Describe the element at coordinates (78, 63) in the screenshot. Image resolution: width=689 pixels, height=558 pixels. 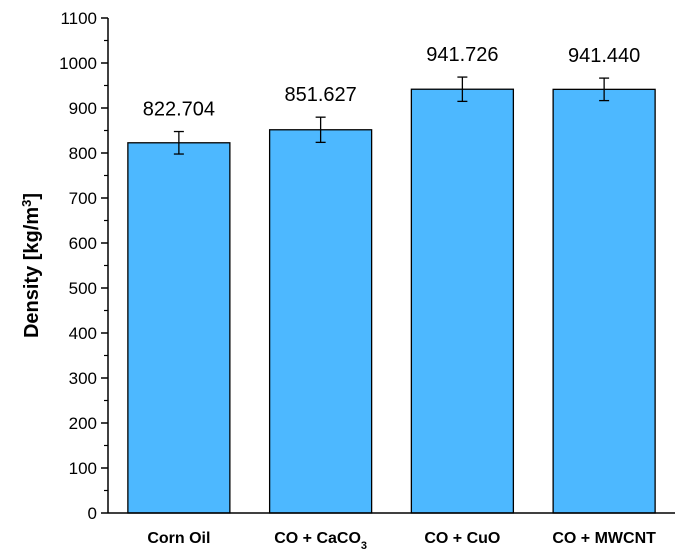
I see `y-tick-label: 1000` at that location.